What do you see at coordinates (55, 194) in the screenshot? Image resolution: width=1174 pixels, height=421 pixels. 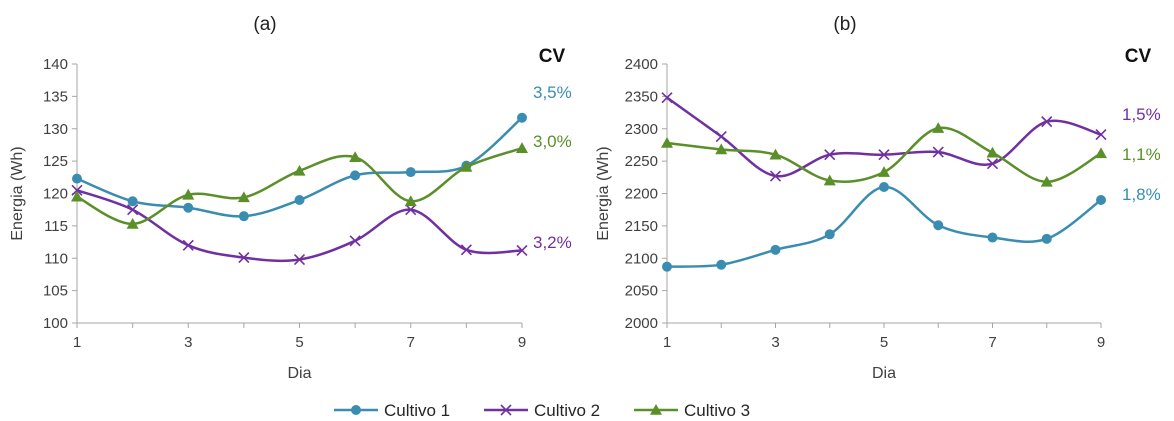 I see `y-tick-label: 120` at bounding box center [55, 194].